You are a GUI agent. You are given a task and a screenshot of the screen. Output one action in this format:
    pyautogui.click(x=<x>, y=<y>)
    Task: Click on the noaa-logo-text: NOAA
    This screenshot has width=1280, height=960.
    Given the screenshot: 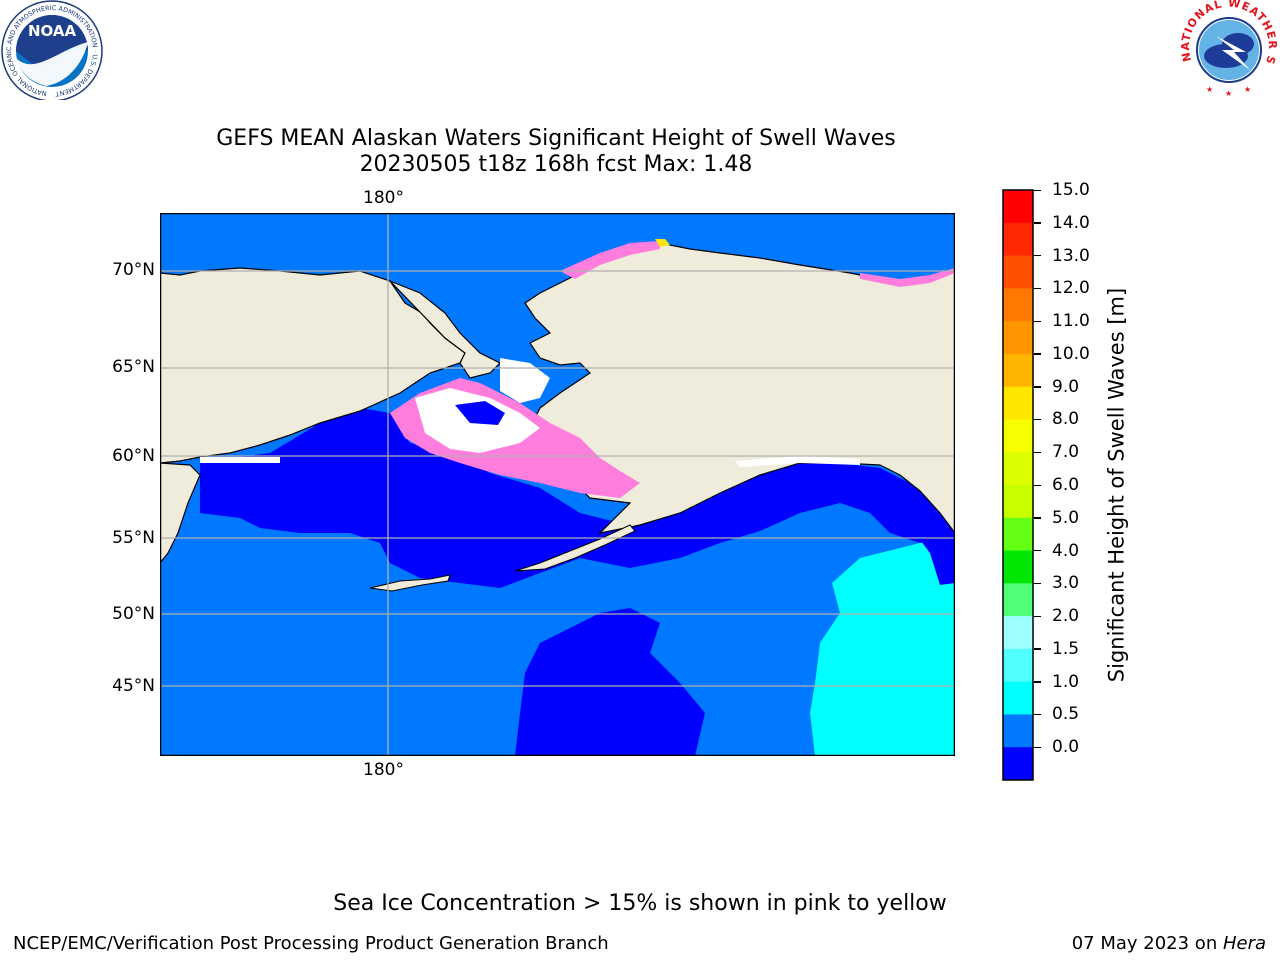 What is the action you would take?
    pyautogui.click(x=52, y=31)
    